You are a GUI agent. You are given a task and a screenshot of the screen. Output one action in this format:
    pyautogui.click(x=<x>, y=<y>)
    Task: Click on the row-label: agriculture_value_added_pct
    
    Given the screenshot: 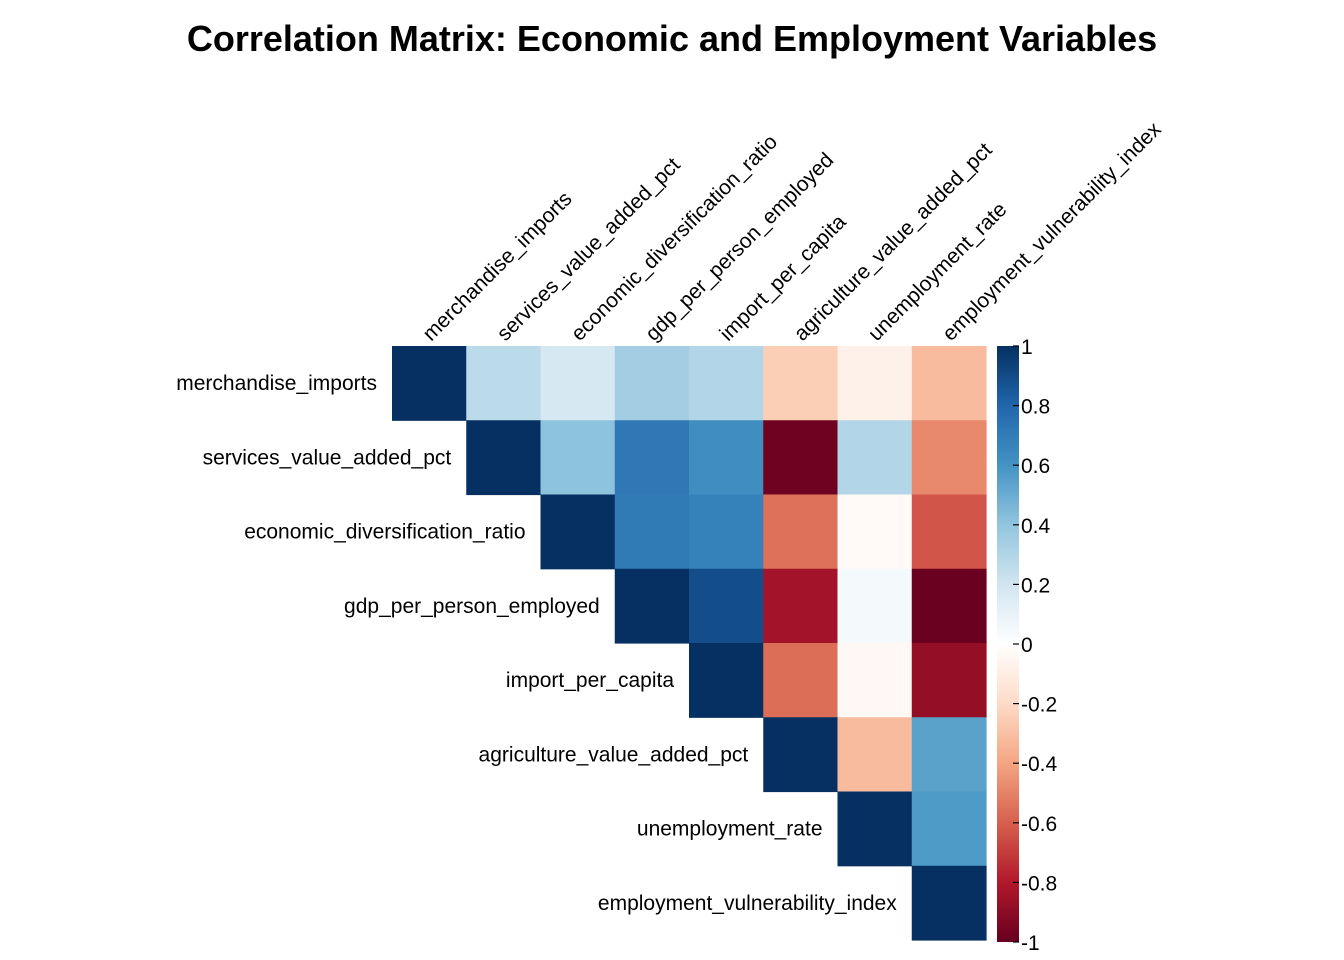 What is the action you would take?
    pyautogui.click(x=614, y=754)
    